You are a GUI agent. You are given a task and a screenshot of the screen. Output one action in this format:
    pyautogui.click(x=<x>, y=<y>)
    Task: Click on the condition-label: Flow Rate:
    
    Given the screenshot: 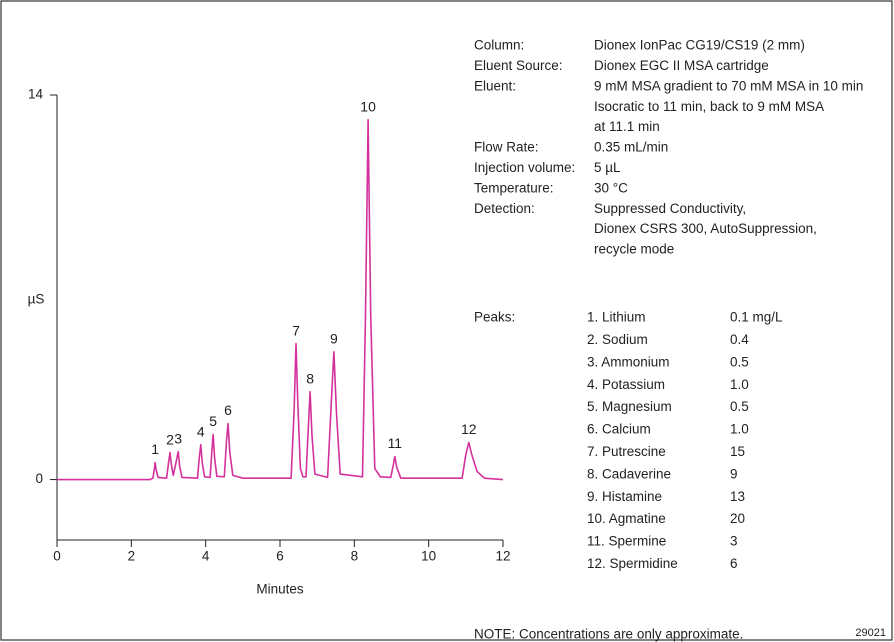 What is the action you would take?
    pyautogui.click(x=506, y=147)
    